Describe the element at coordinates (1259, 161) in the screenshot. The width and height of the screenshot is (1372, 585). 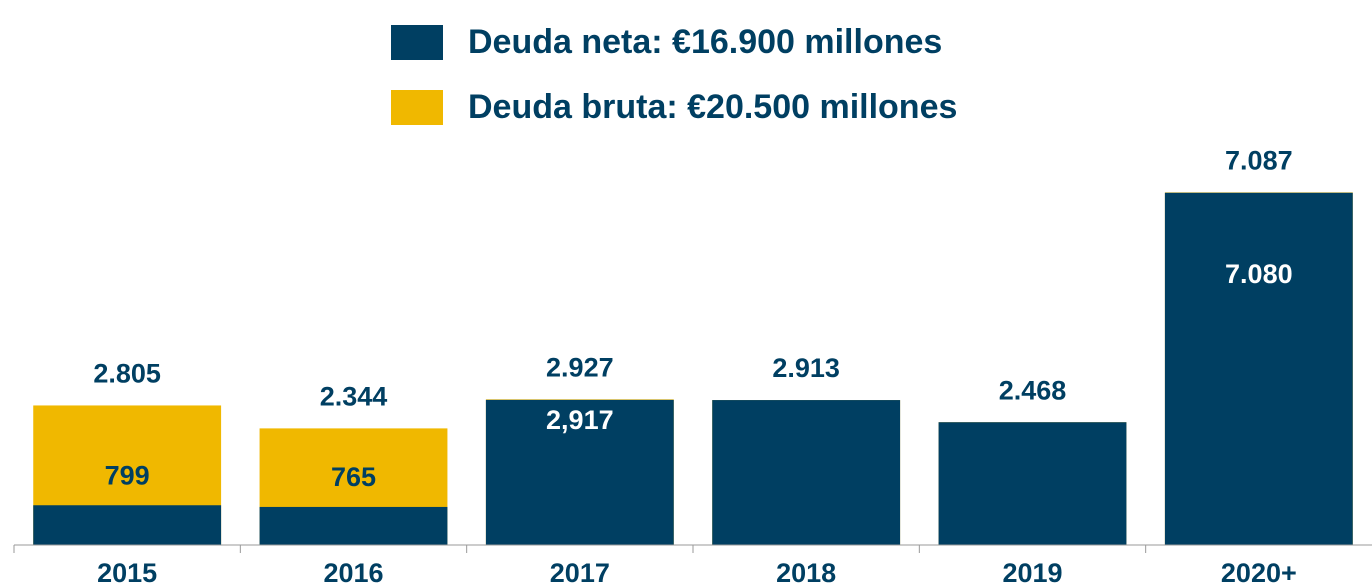
I see `gross-label: 7.087` at that location.